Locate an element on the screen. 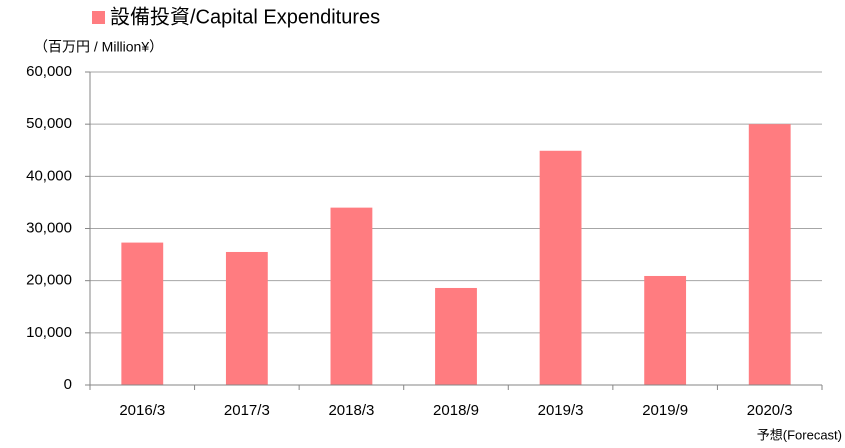 Image resolution: width=845 pixels, height=448 pixels. x-tick-label: 2017/3 is located at coordinates (247, 410).